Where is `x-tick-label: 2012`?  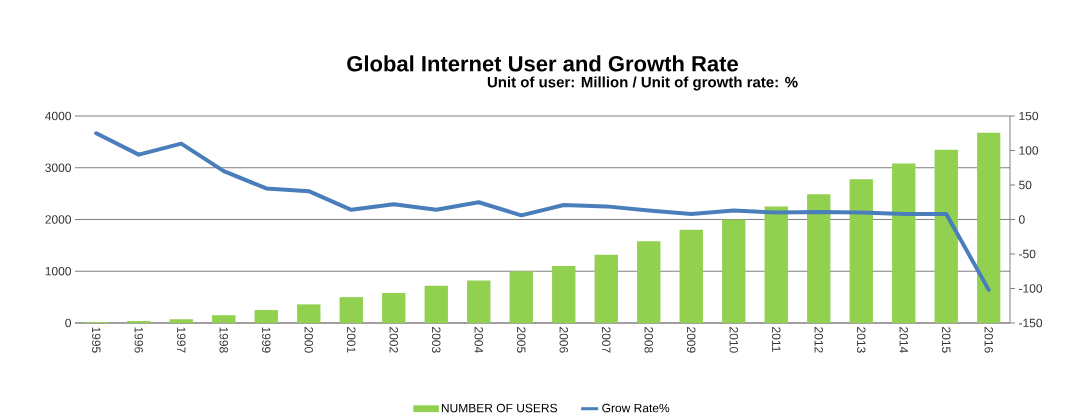 x-tick-label: 2012 is located at coordinates (818, 340).